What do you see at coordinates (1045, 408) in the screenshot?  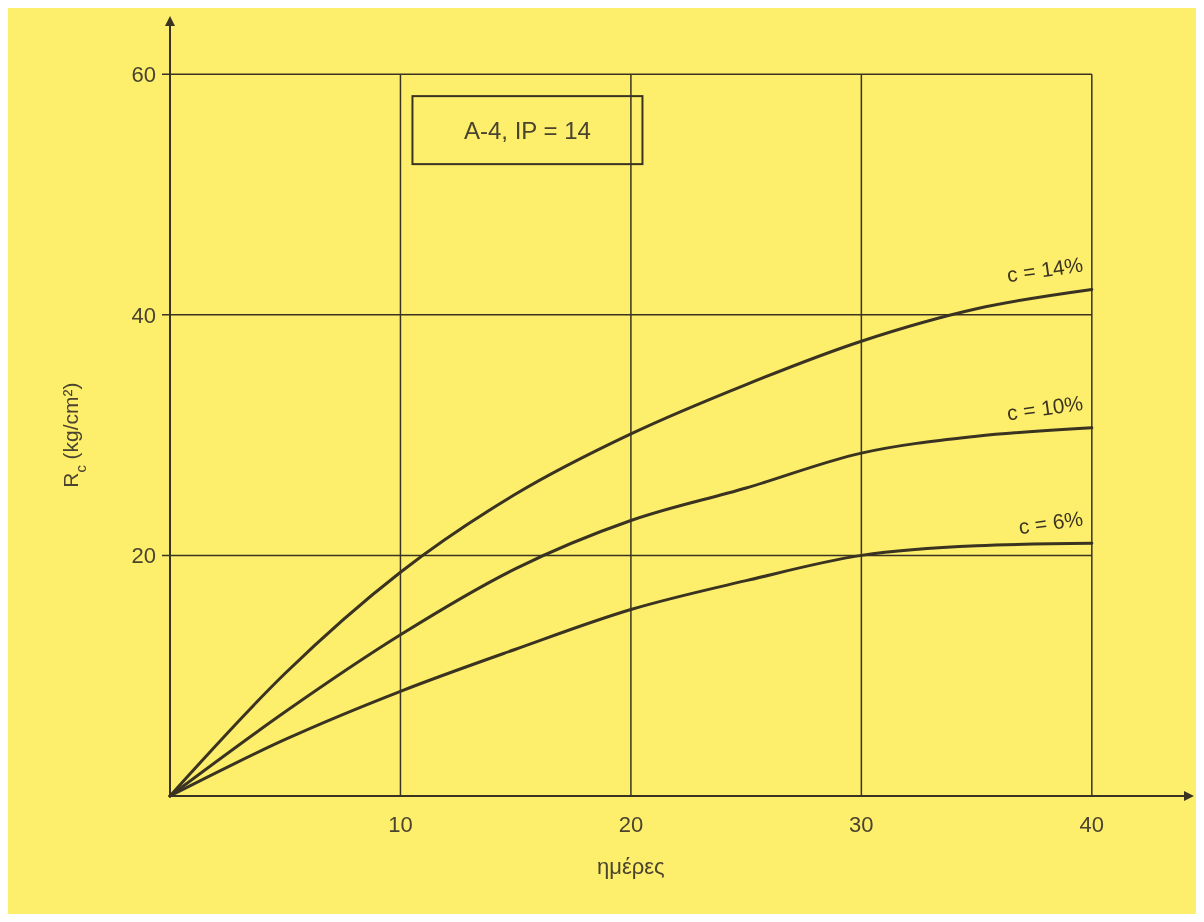 I see `text: c = 10%` at bounding box center [1045, 408].